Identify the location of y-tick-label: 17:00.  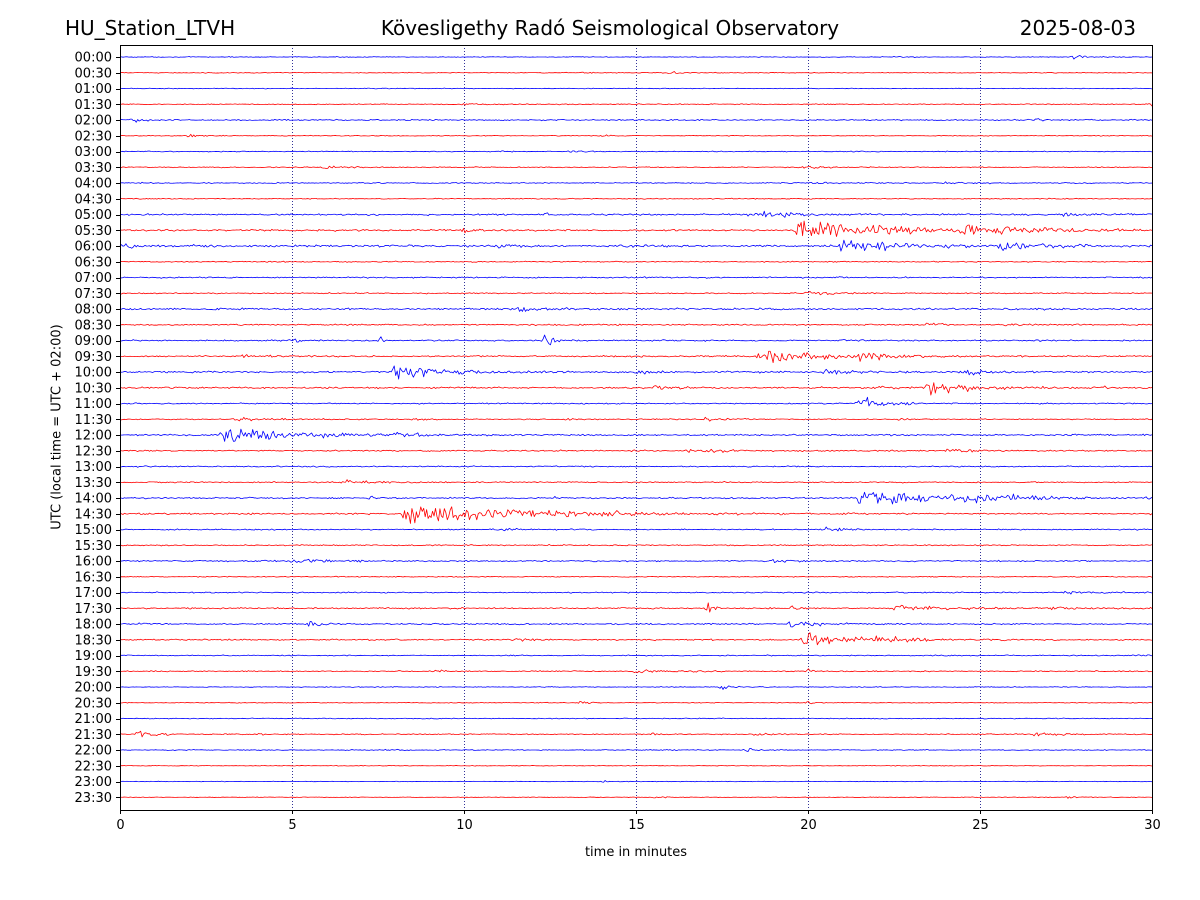
(93, 593).